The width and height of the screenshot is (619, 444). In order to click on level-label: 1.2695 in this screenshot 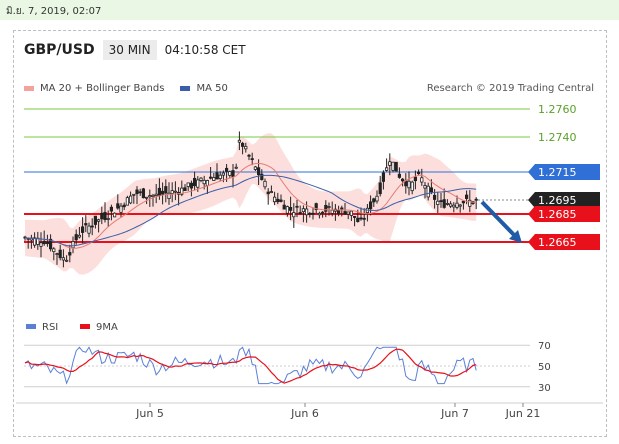, I will do `click(557, 200)`.